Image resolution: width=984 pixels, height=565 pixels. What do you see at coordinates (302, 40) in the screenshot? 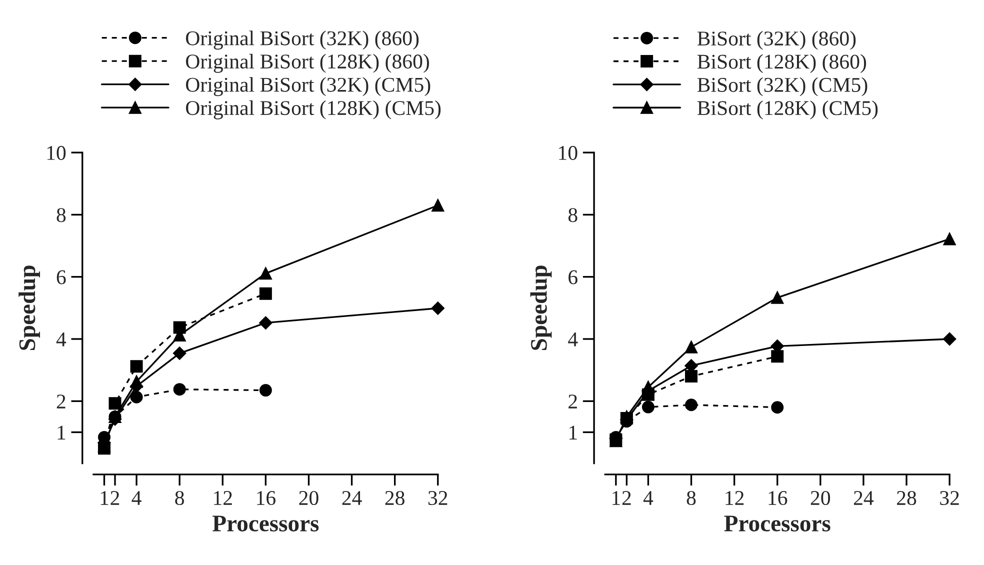
I see `legend-label: Original BiSort (32K) (860)` at bounding box center [302, 40].